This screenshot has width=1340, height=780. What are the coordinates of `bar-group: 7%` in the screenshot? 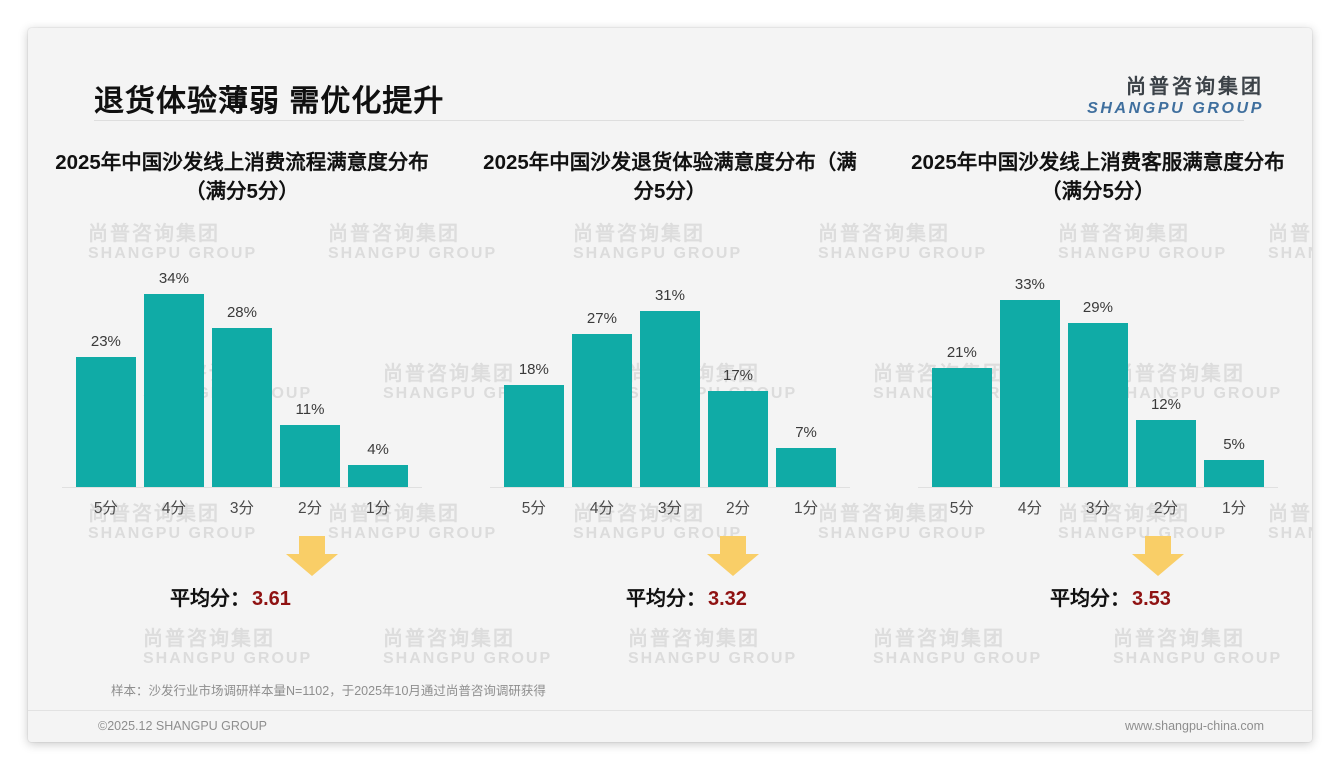 It's located at (806, 374).